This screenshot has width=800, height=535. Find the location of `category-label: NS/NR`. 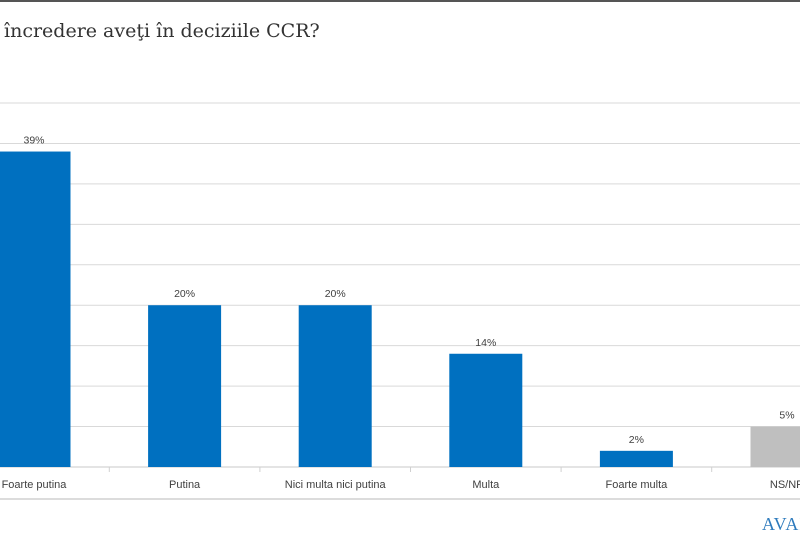

category-label: NS/NR is located at coordinates (785, 485).